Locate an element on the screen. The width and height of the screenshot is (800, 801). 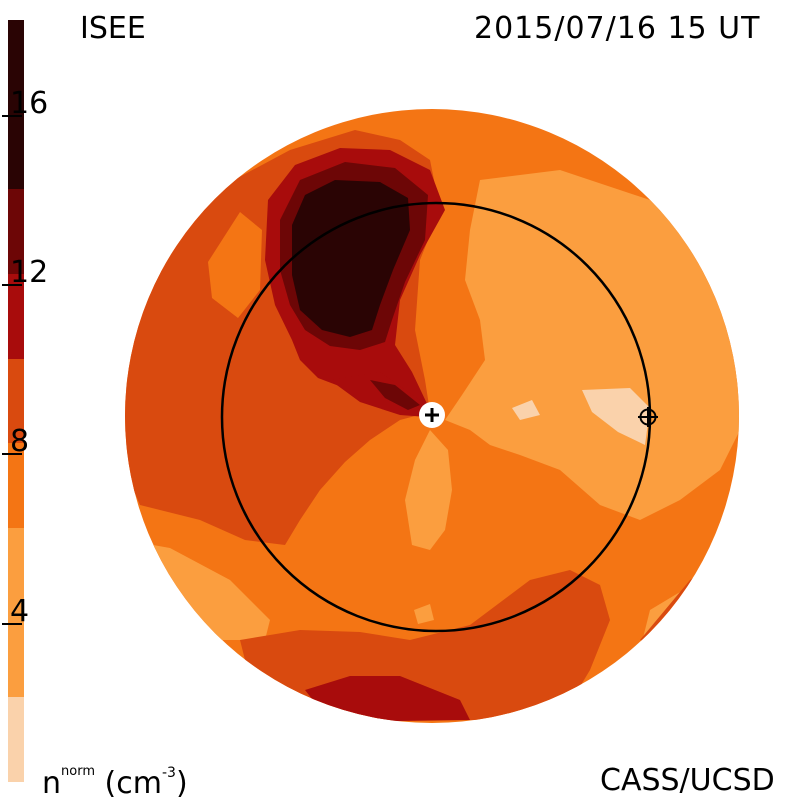
quantity-superscript: norm is located at coordinates (78, 771).